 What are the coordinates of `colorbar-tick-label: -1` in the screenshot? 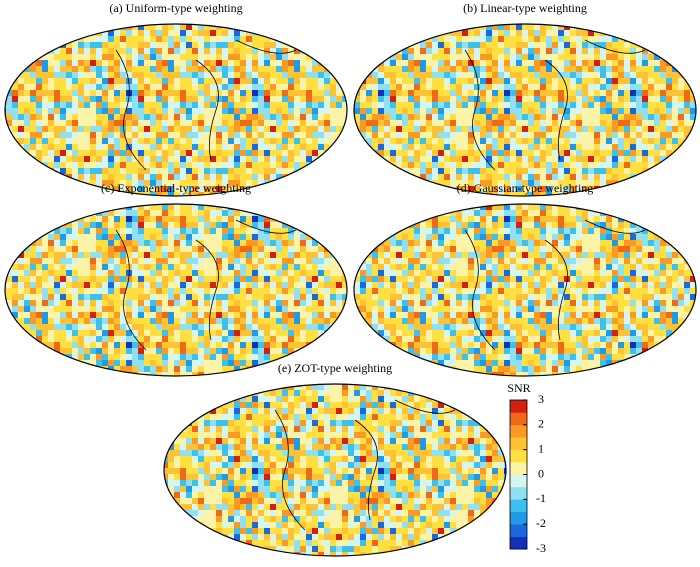 It's located at (541, 498).